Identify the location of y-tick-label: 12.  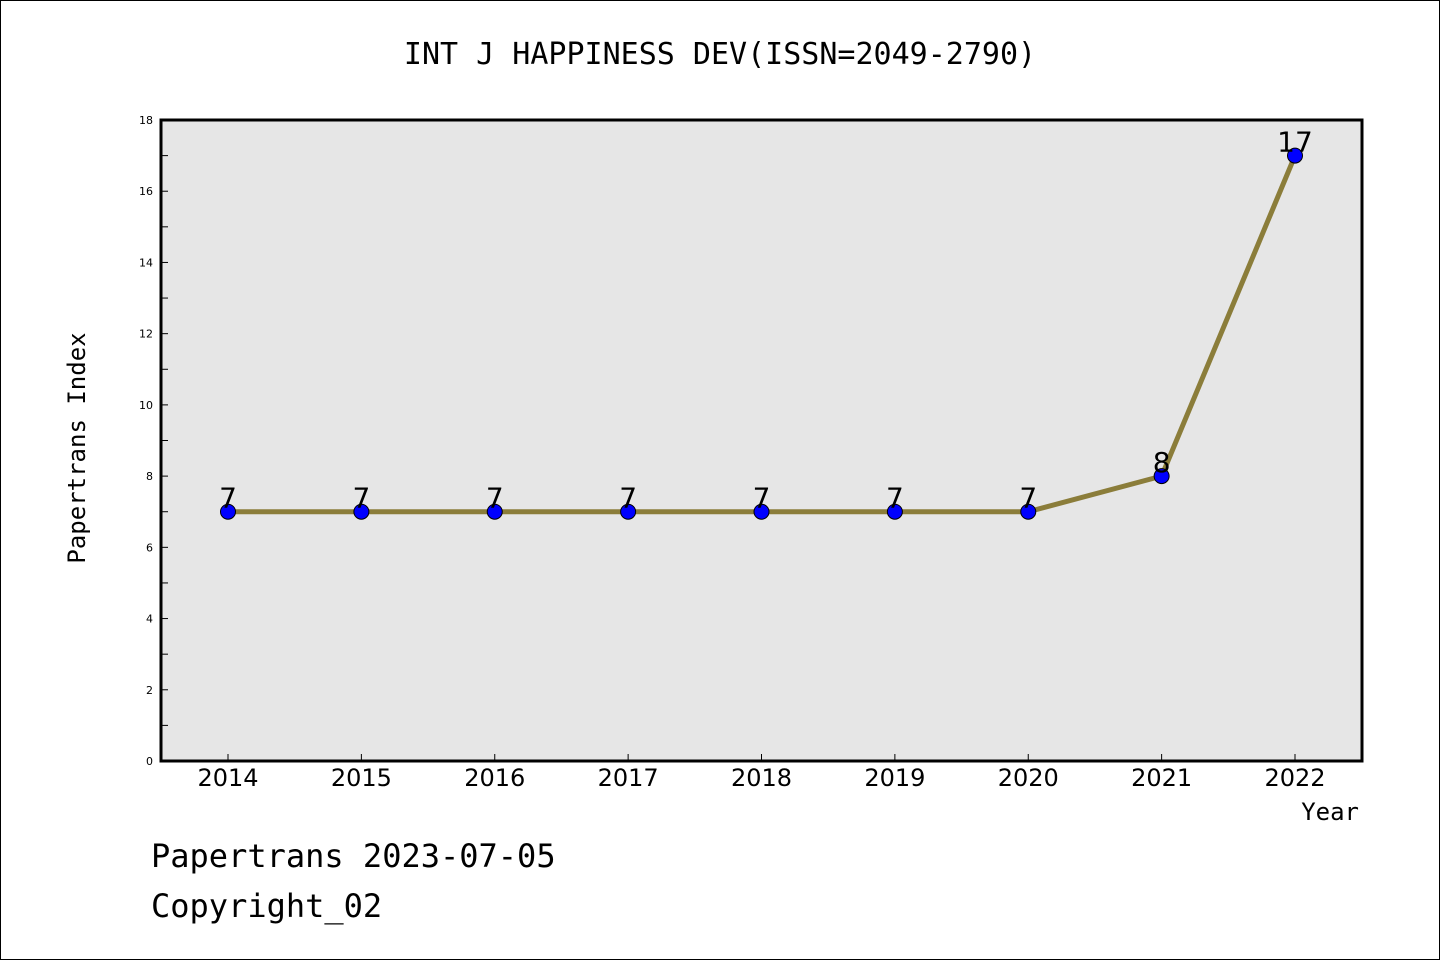
(146, 334).